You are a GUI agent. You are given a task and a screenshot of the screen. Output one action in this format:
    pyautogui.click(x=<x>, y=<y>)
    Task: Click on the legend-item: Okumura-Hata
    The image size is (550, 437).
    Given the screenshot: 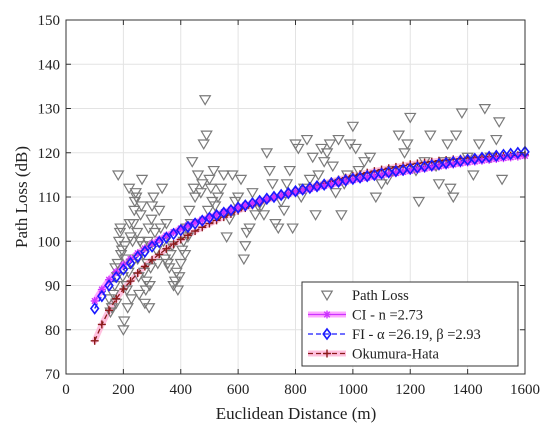 What is the action you would take?
    pyautogui.click(x=374, y=355)
    